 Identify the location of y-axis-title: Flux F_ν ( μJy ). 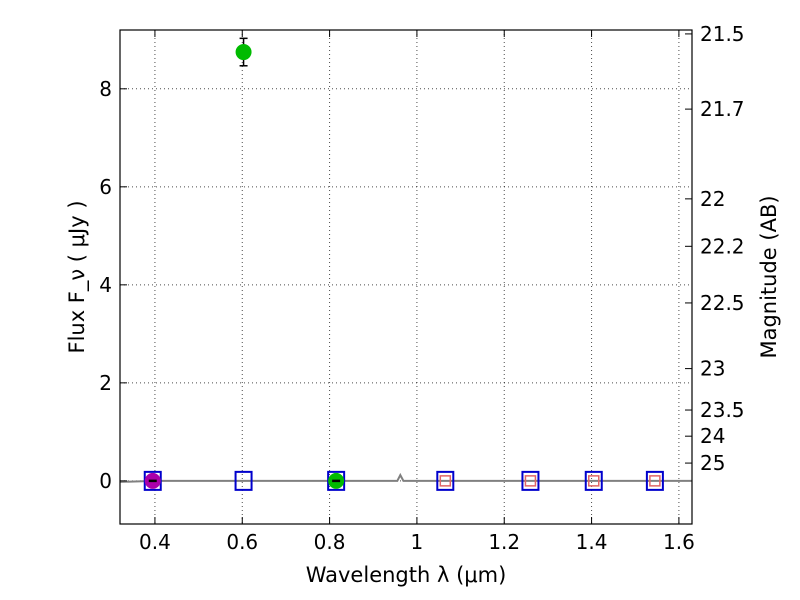
(77, 276).